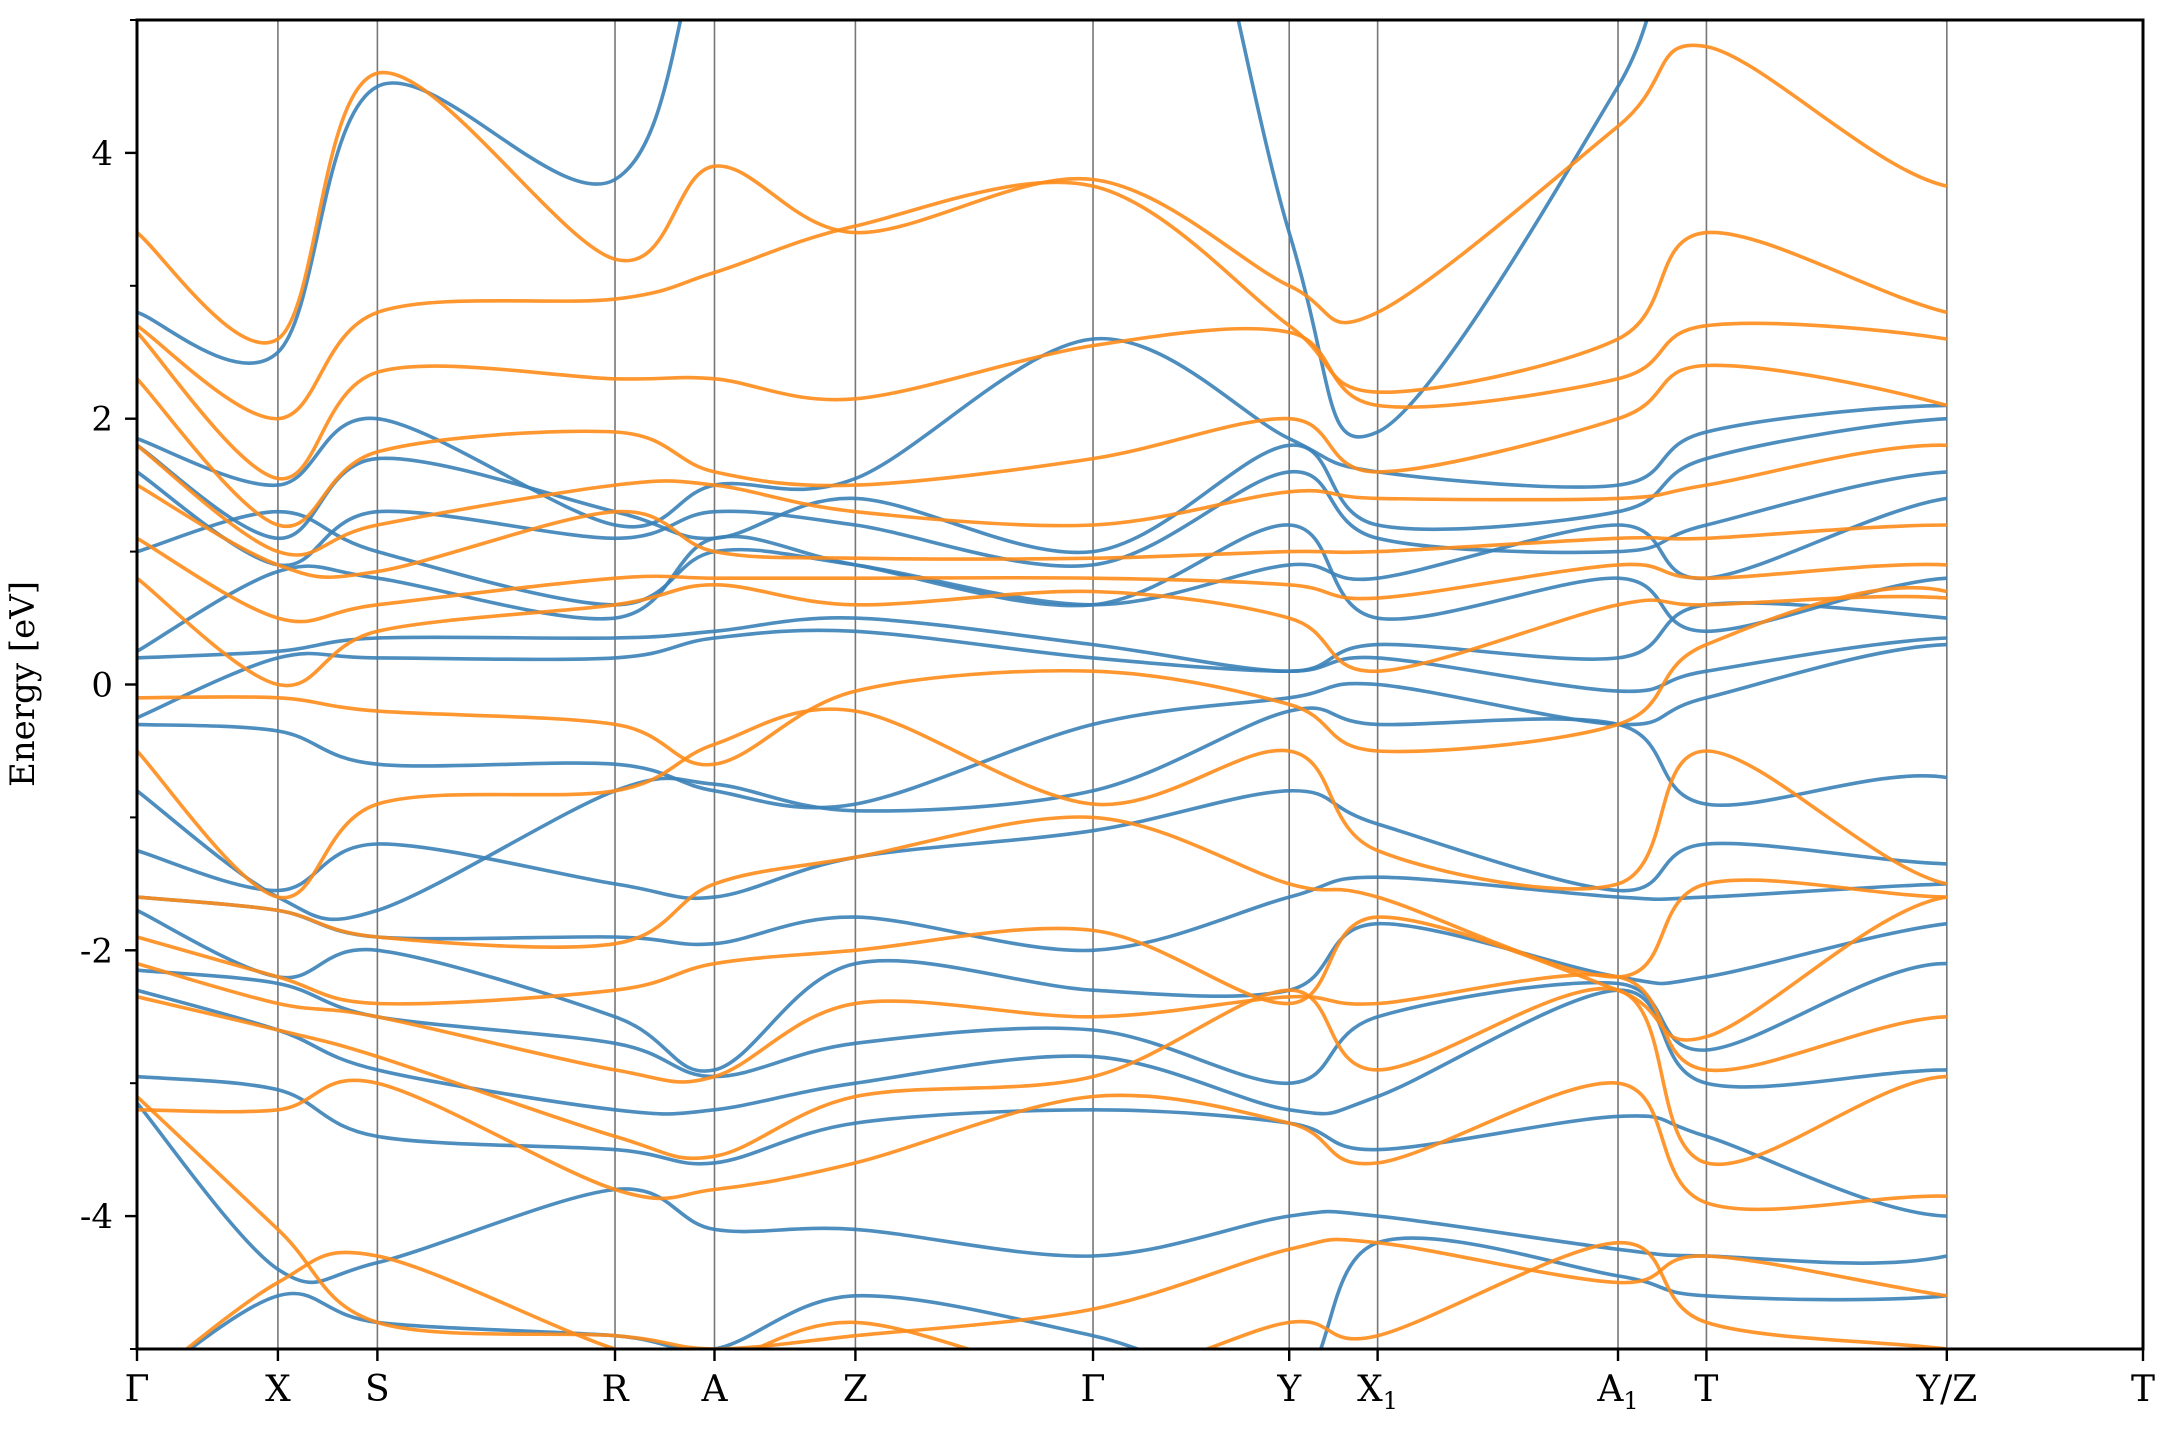 The width and height of the screenshot is (2160, 1445). I want to click on kpoint-label: Z, so click(855, 1389).